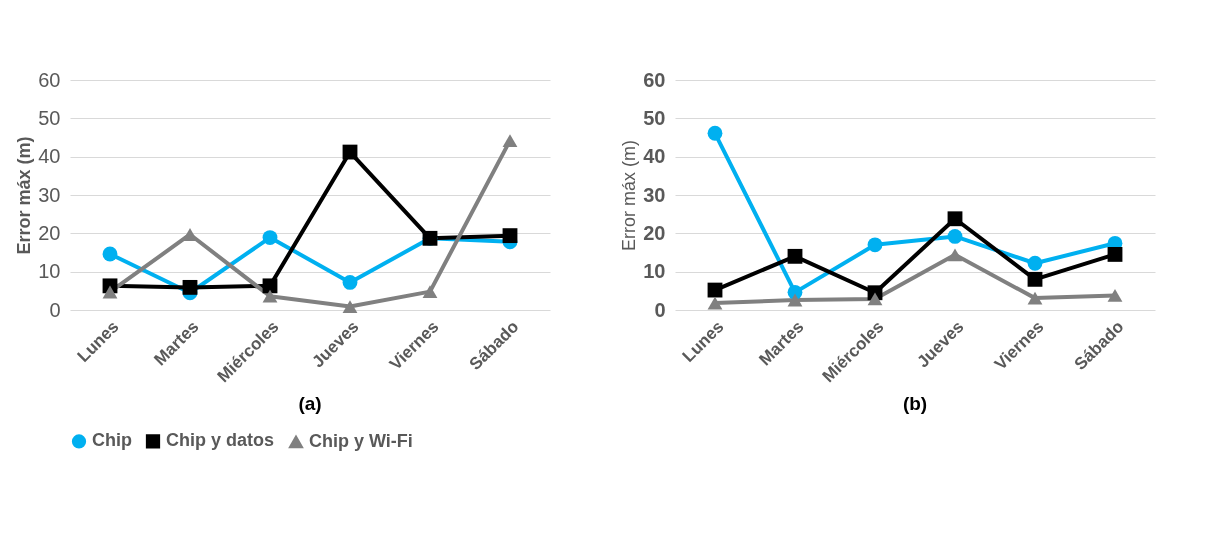  Describe the element at coordinates (310, 403) in the screenshot. I see `text: (a)` at that location.